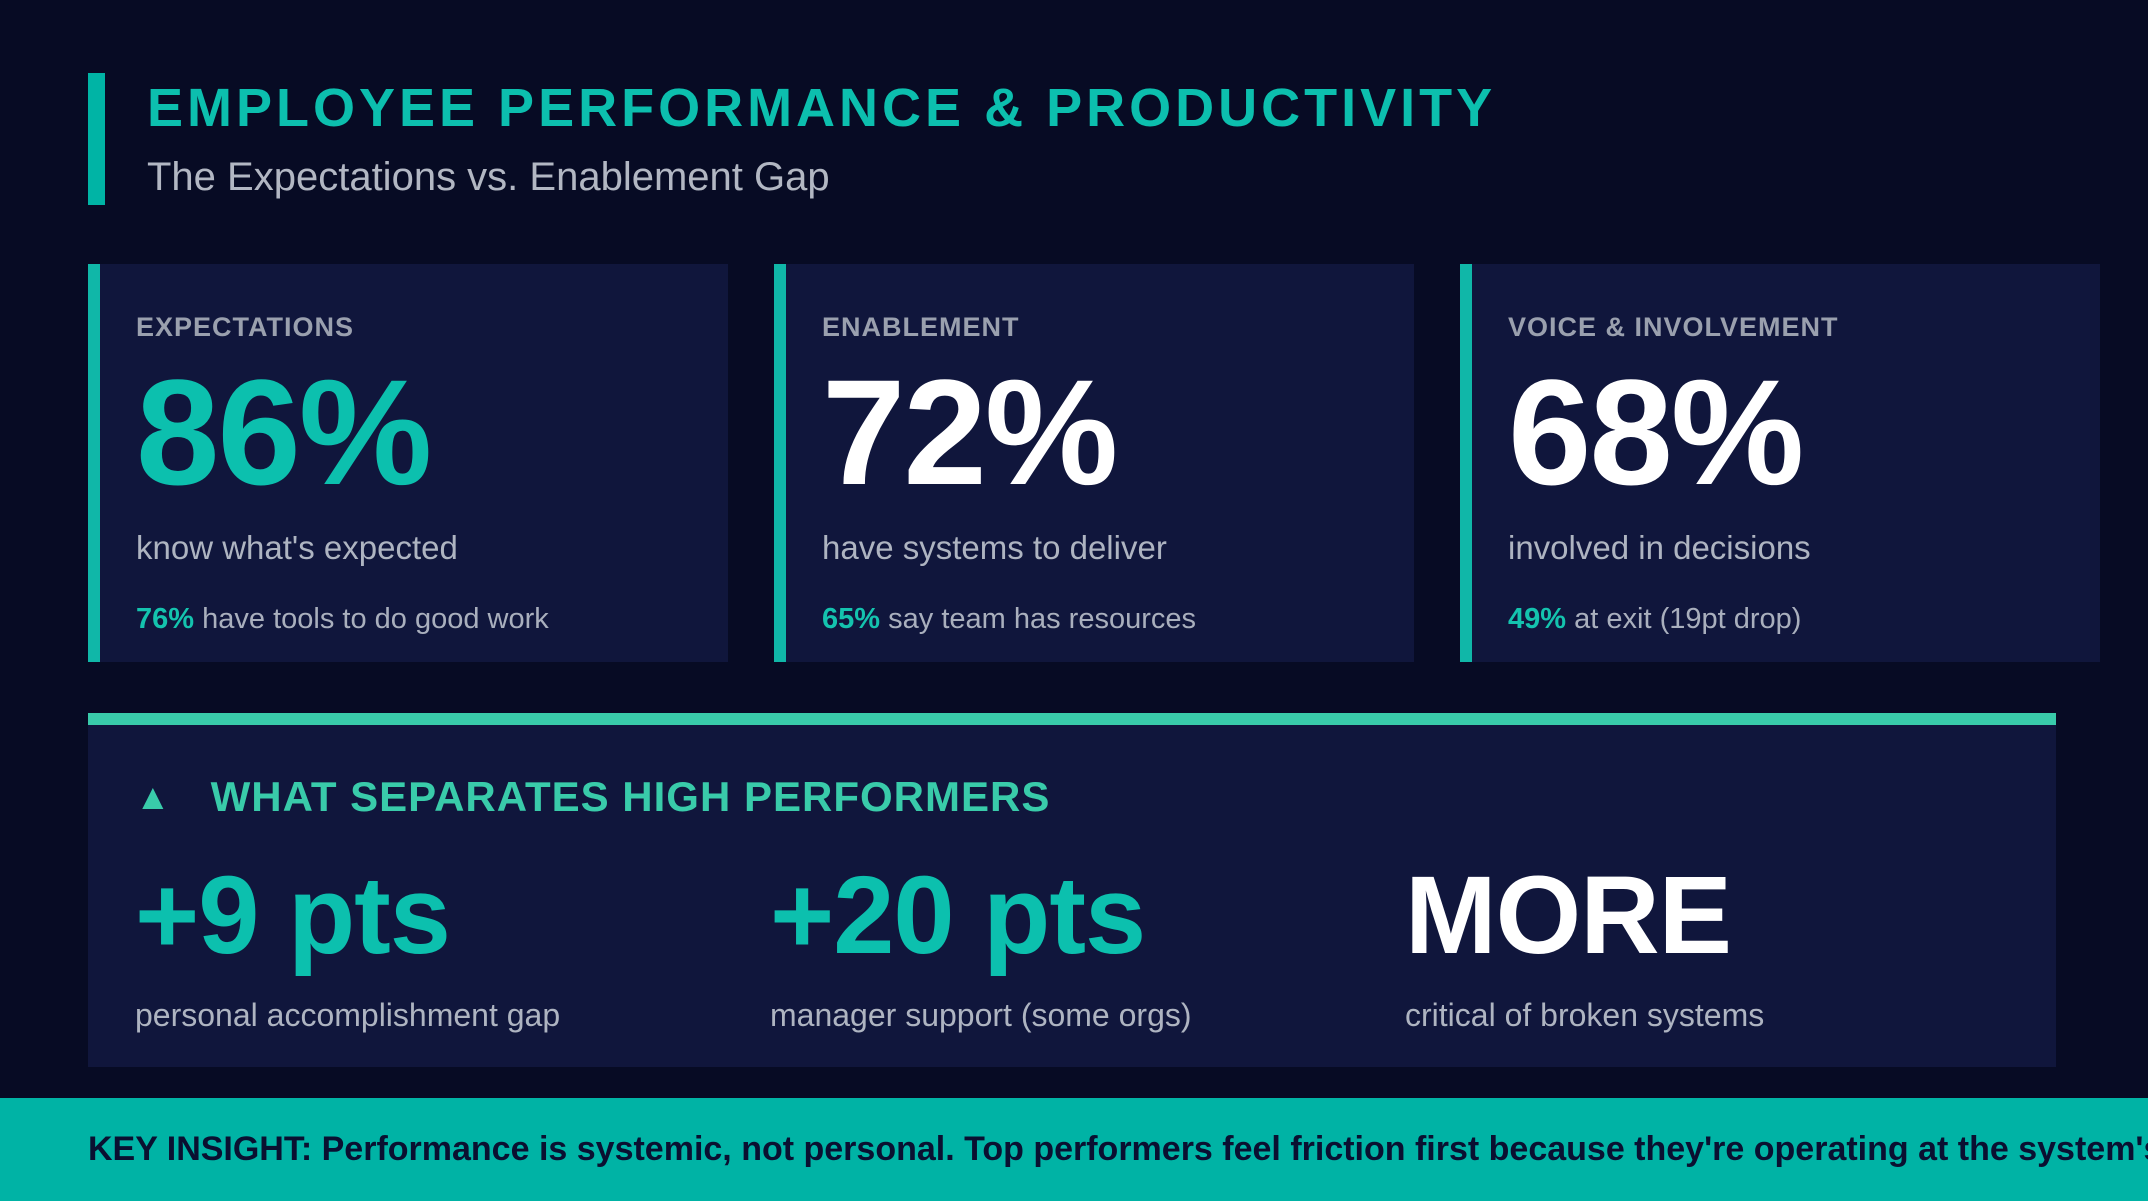 The width and height of the screenshot is (2148, 1201). Describe the element at coordinates (1688, 619) in the screenshot. I see `substat-text: at exit (19pt drop)` at that location.